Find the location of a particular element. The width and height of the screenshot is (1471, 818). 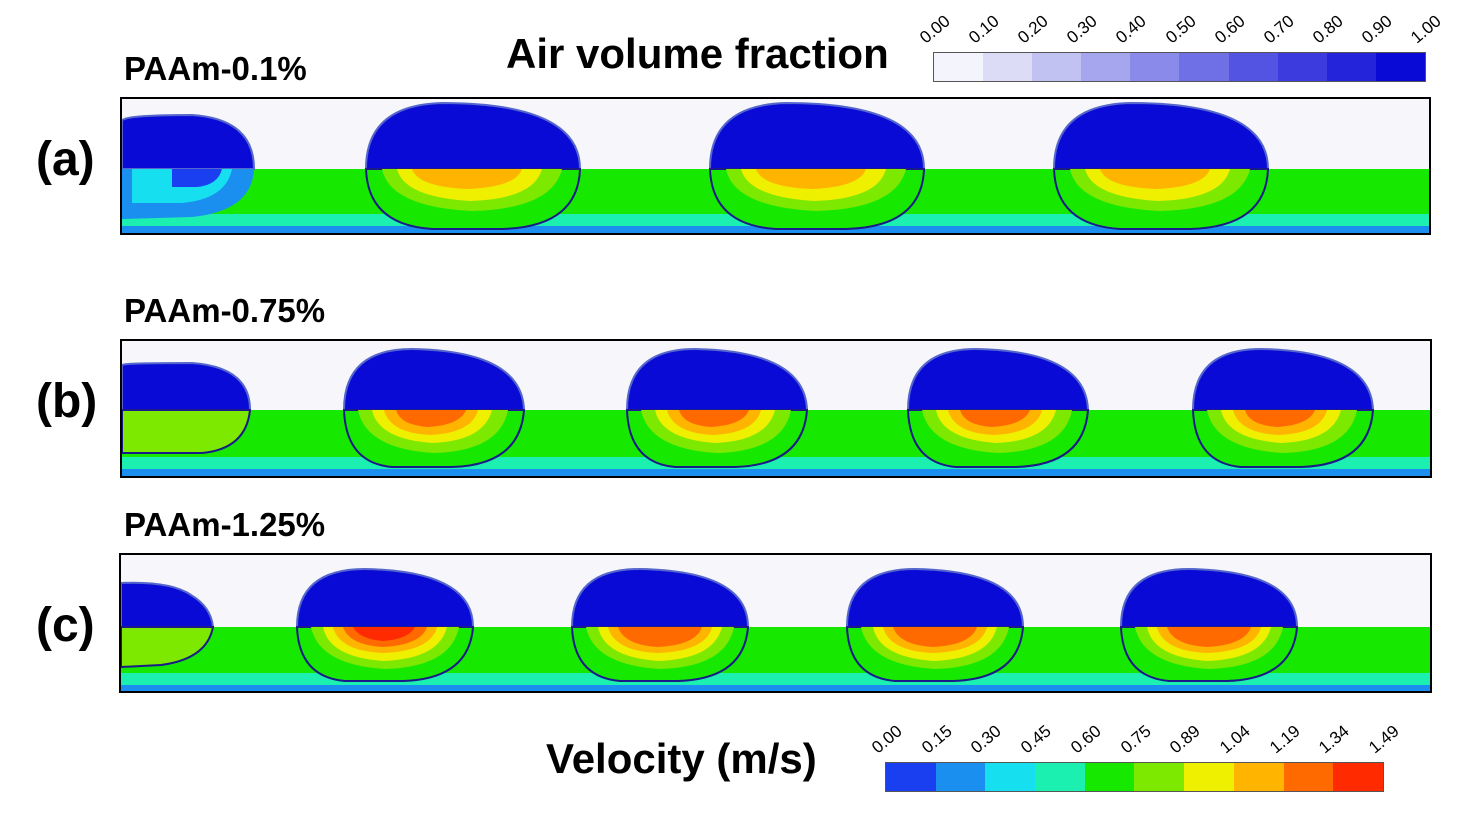

air-legend-tick-label: 0.90 is located at coordinates (1377, 29).